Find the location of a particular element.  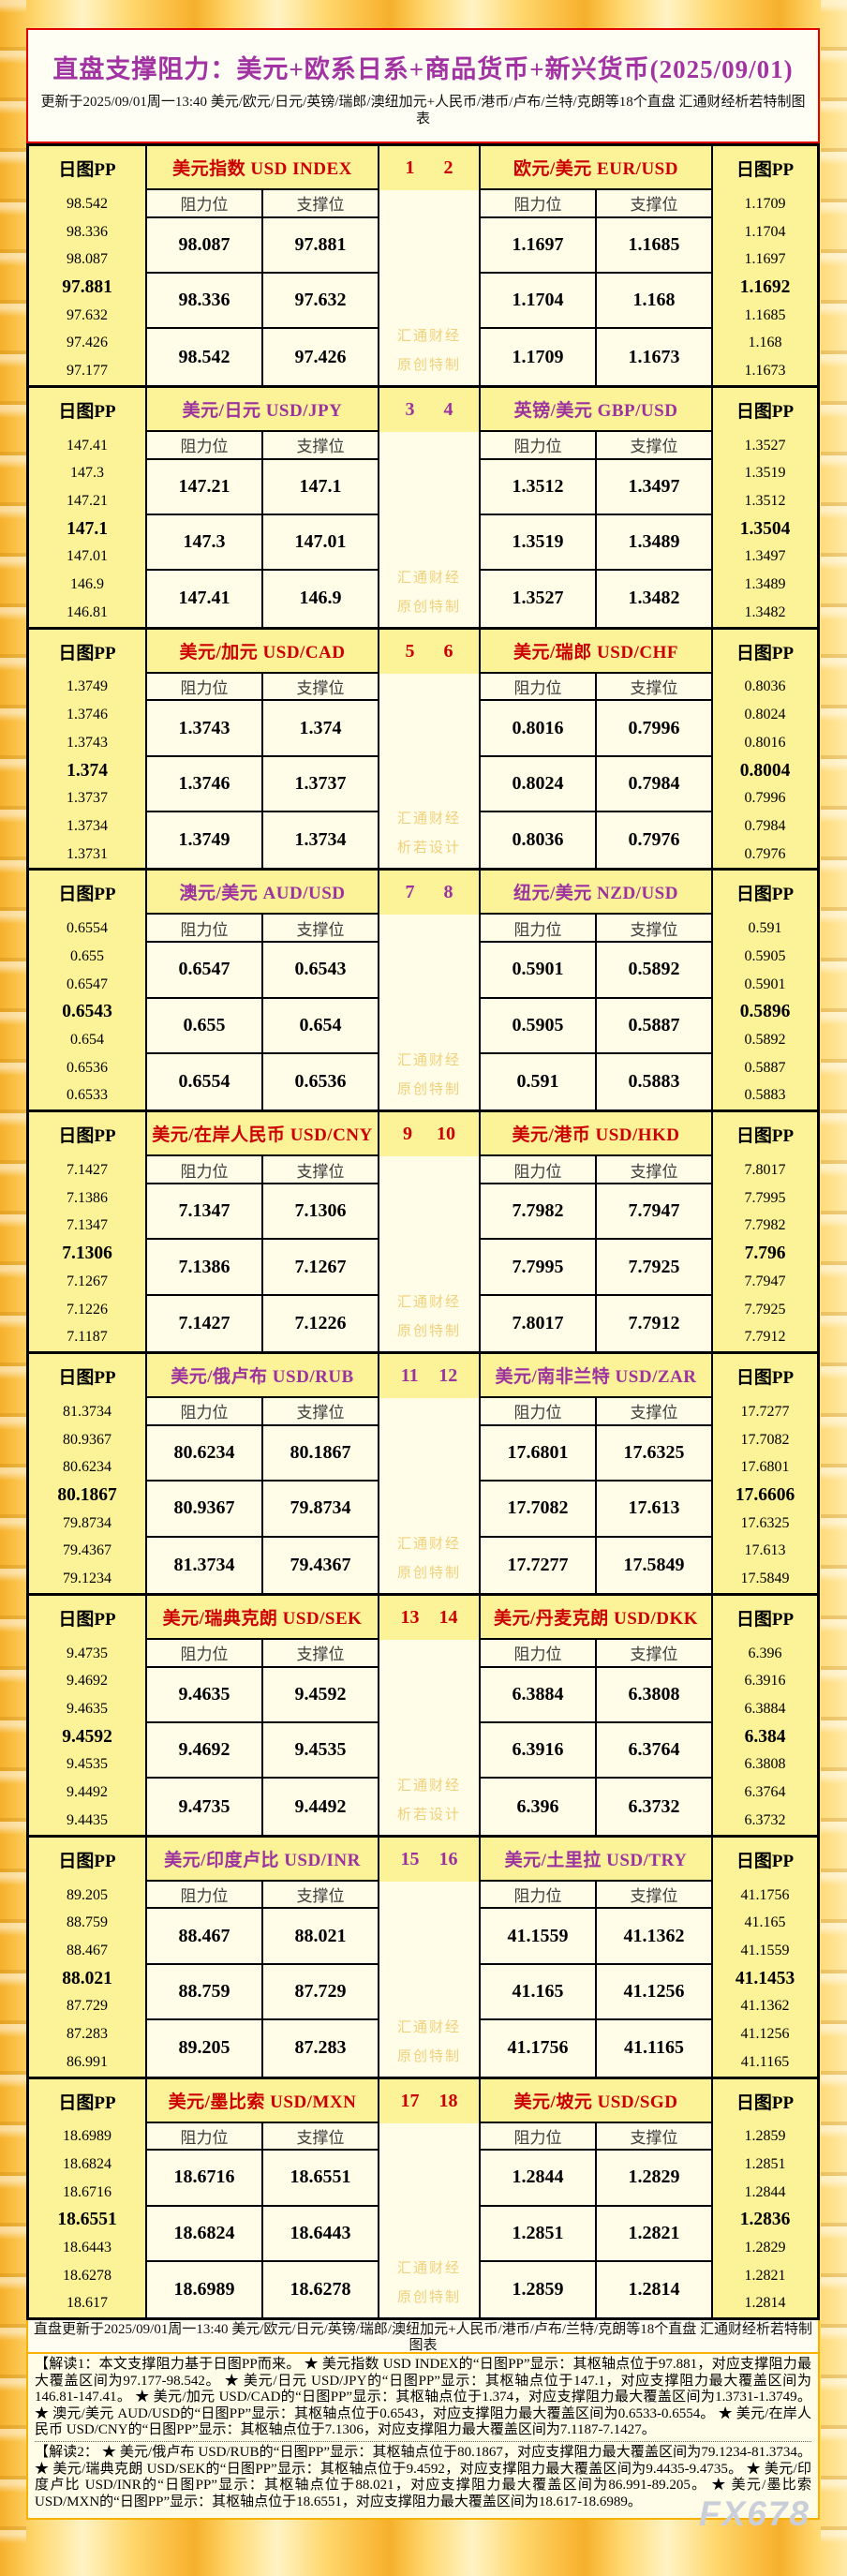

pp-pivot-value: 18.6551 is located at coordinates (87, 2220).